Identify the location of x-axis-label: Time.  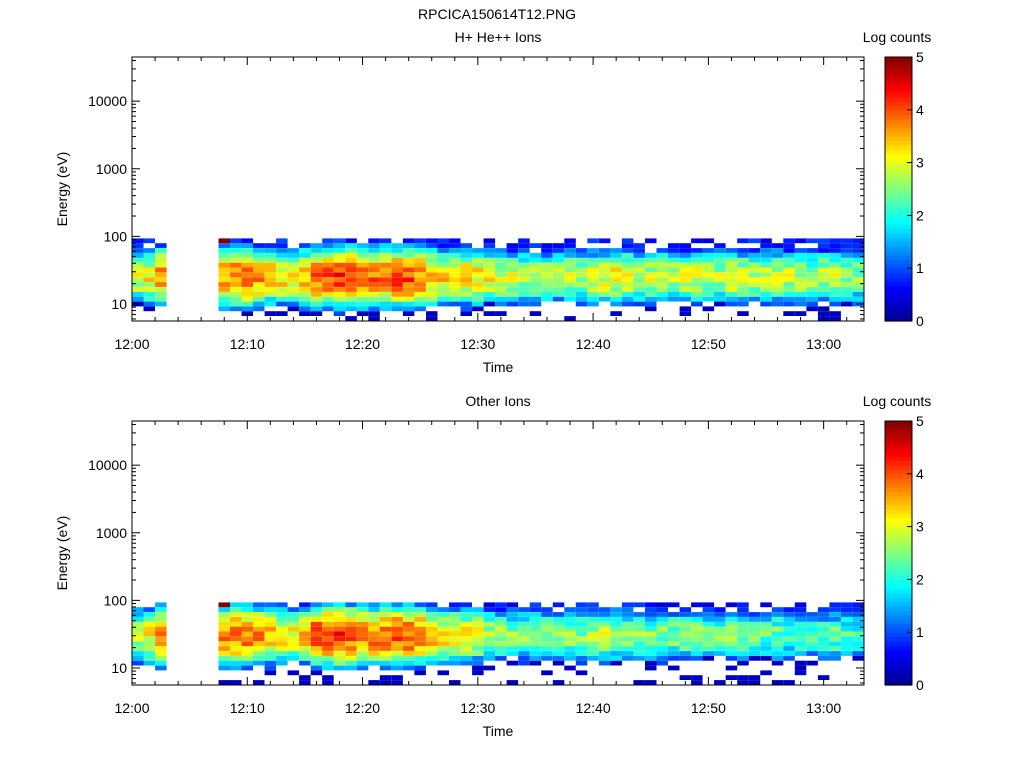
(498, 367).